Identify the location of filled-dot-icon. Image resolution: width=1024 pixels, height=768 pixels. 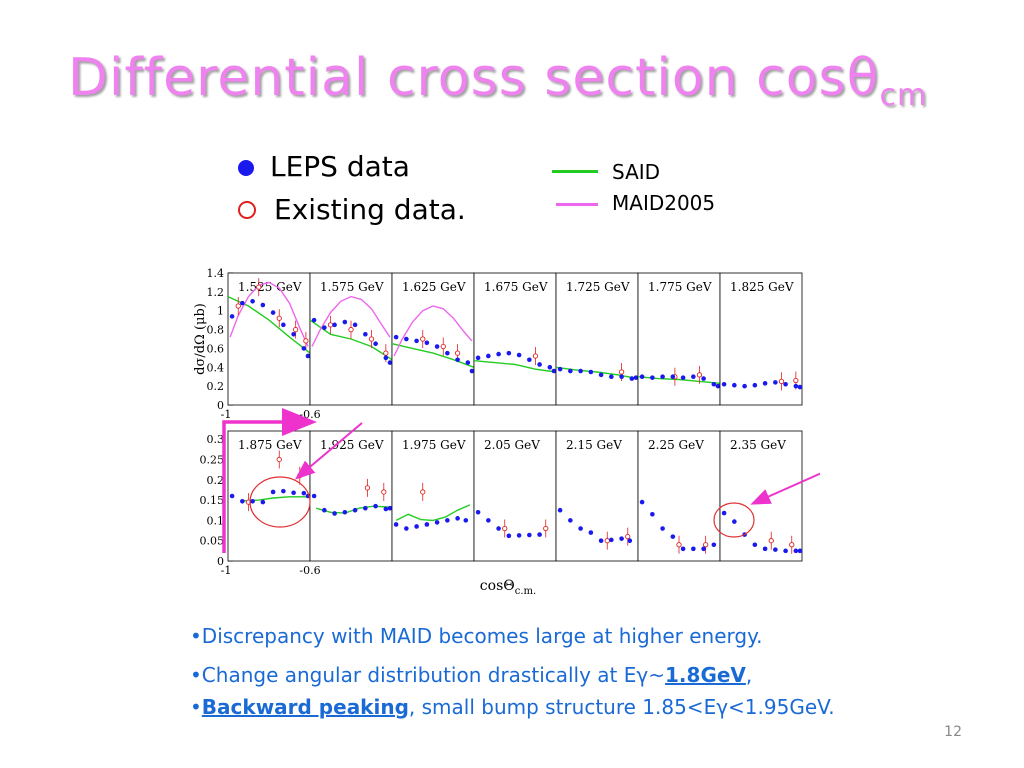
(246, 168).